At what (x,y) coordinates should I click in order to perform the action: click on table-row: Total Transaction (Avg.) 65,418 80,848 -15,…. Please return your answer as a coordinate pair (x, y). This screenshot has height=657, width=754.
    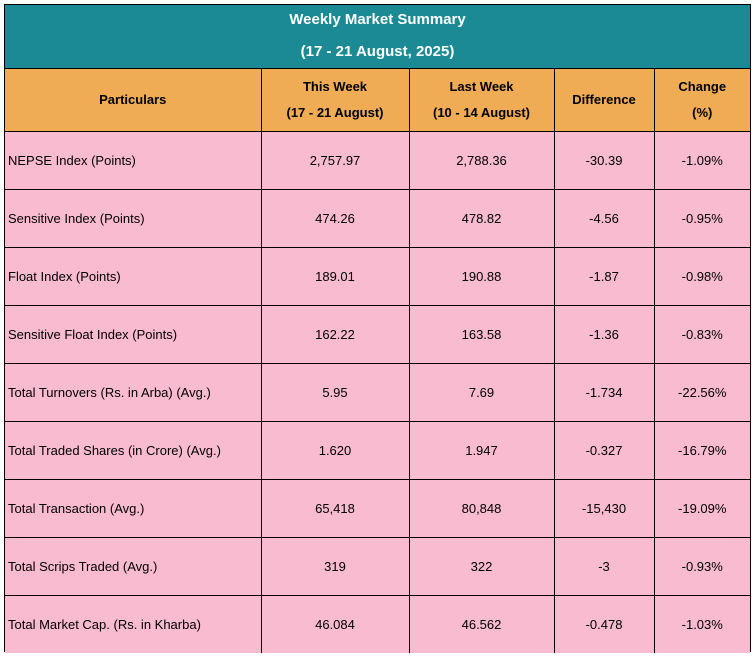
    Looking at the image, I should click on (377, 508).